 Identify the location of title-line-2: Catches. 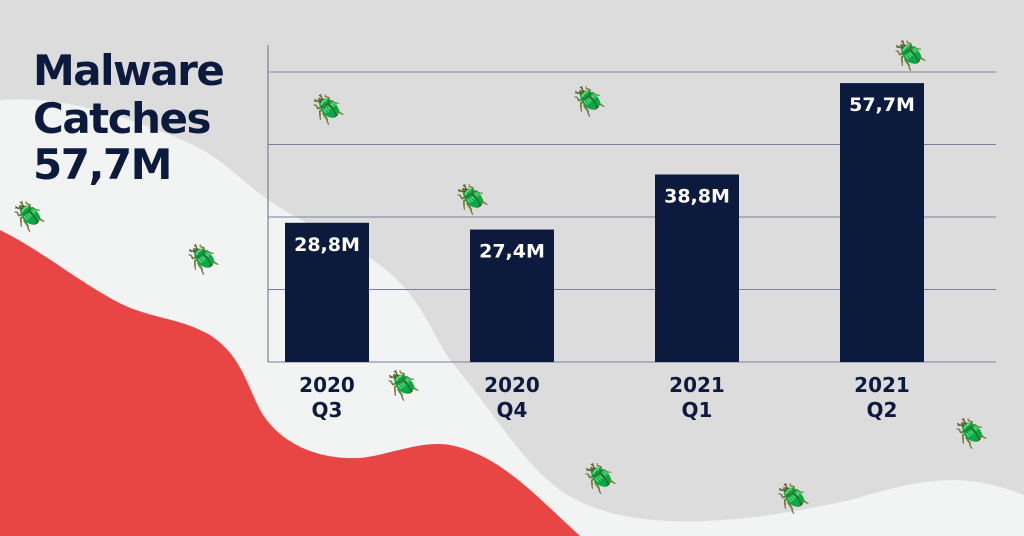
(122, 118).